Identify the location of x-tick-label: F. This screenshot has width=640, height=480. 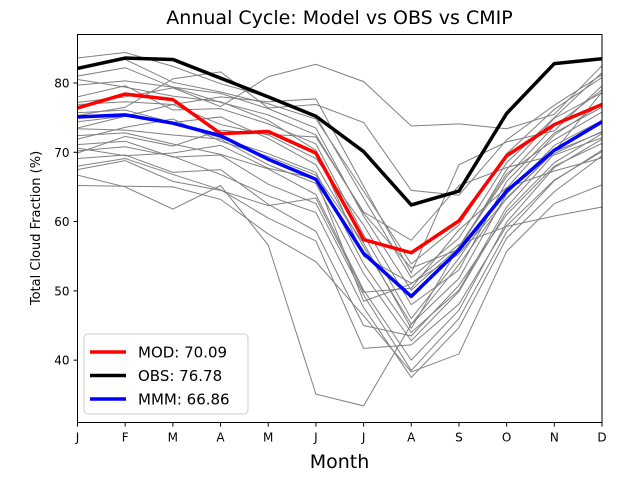
(125, 438).